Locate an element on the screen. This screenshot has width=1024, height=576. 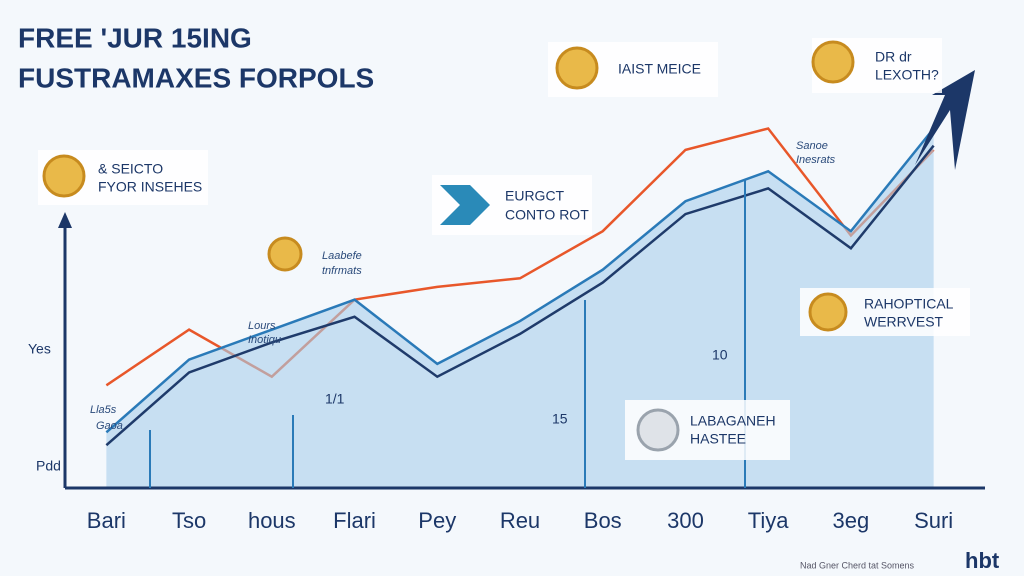
x-tick-label: Bari is located at coordinates (106, 520).